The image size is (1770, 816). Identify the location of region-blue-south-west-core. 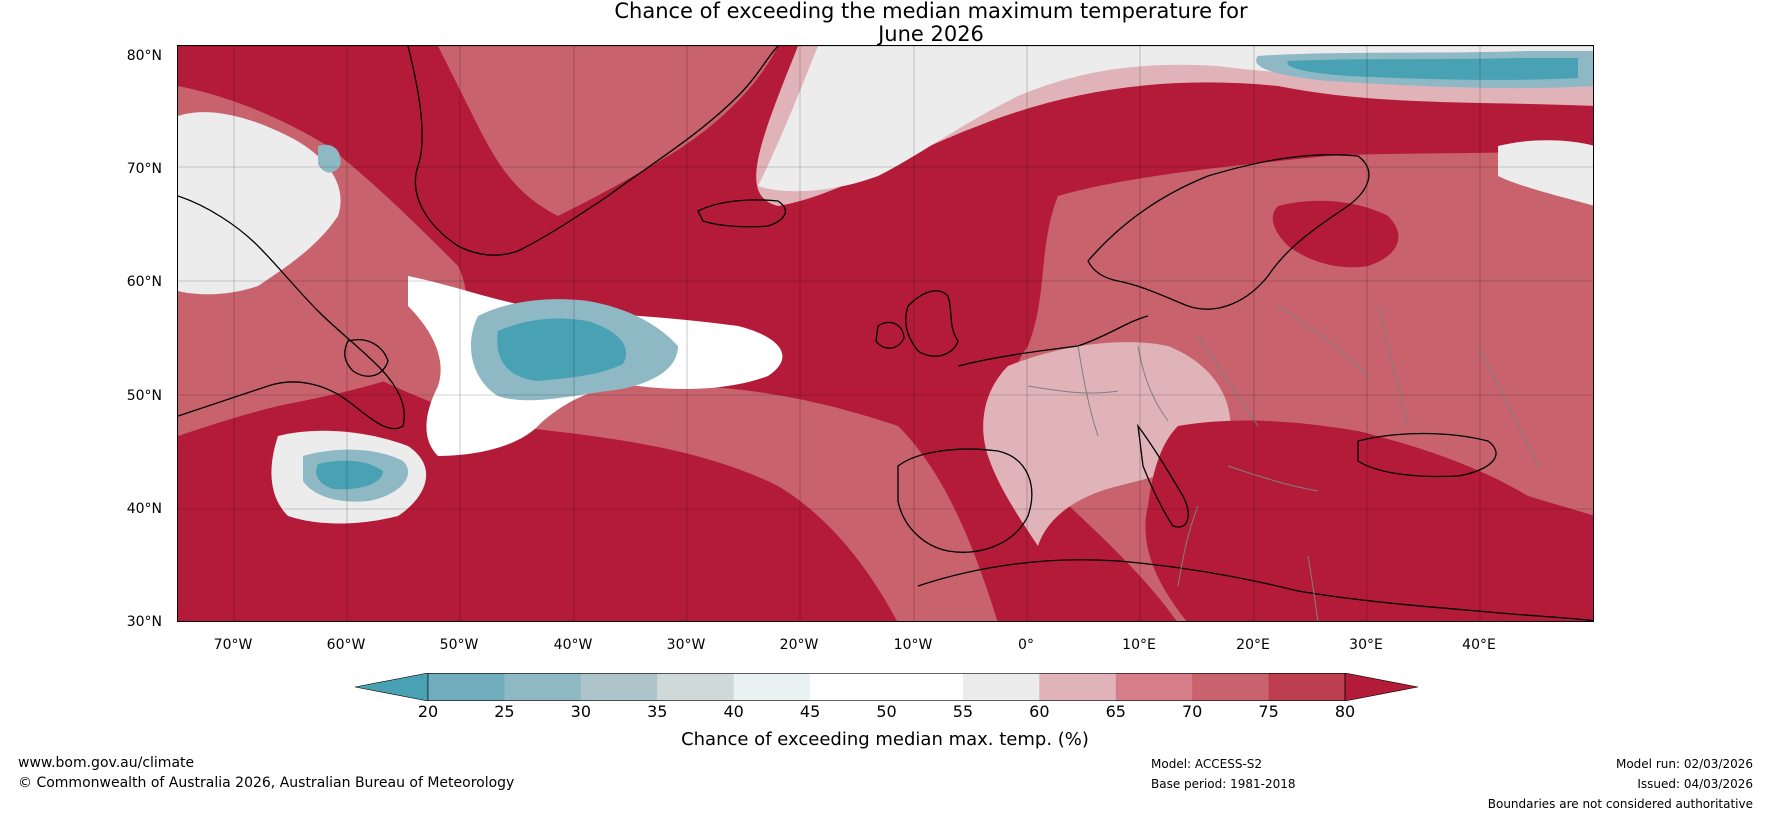
(349, 475).